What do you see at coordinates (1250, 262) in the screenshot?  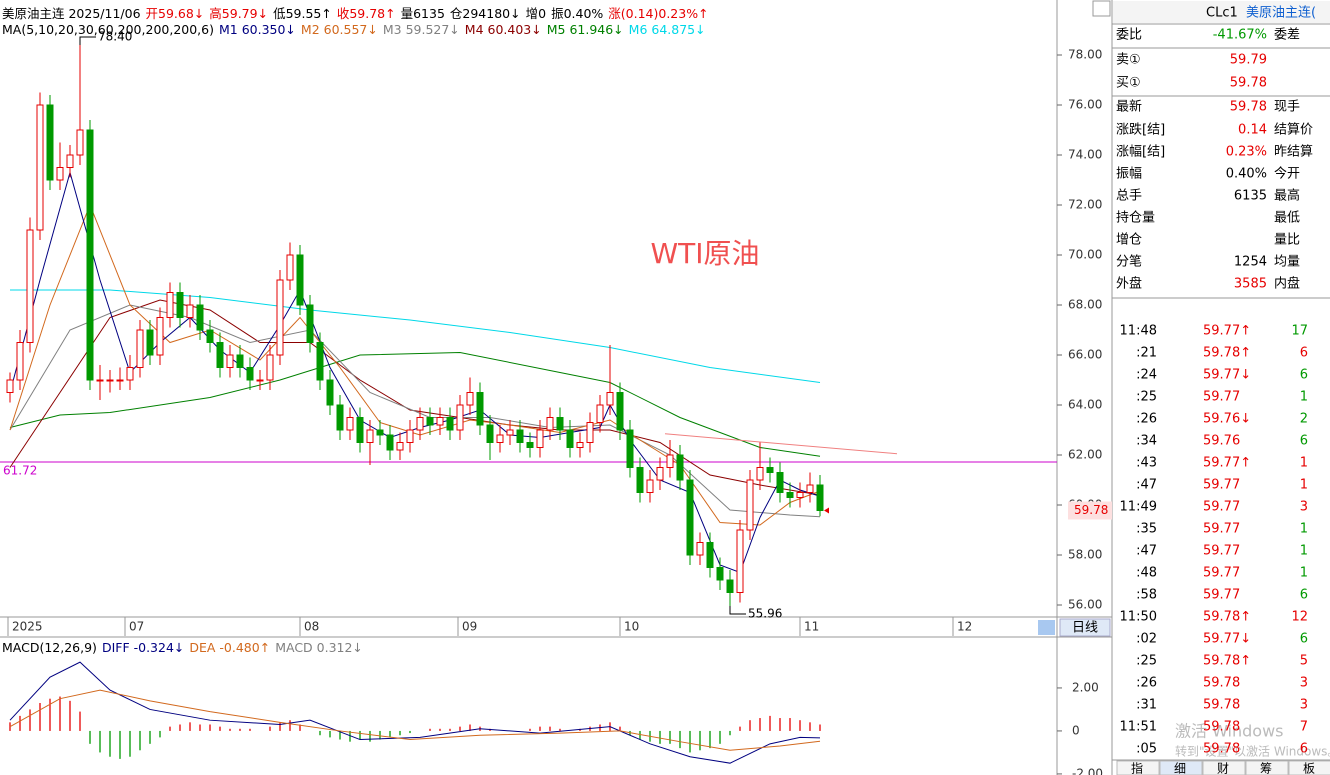 I see `quote-value: 1254` at bounding box center [1250, 262].